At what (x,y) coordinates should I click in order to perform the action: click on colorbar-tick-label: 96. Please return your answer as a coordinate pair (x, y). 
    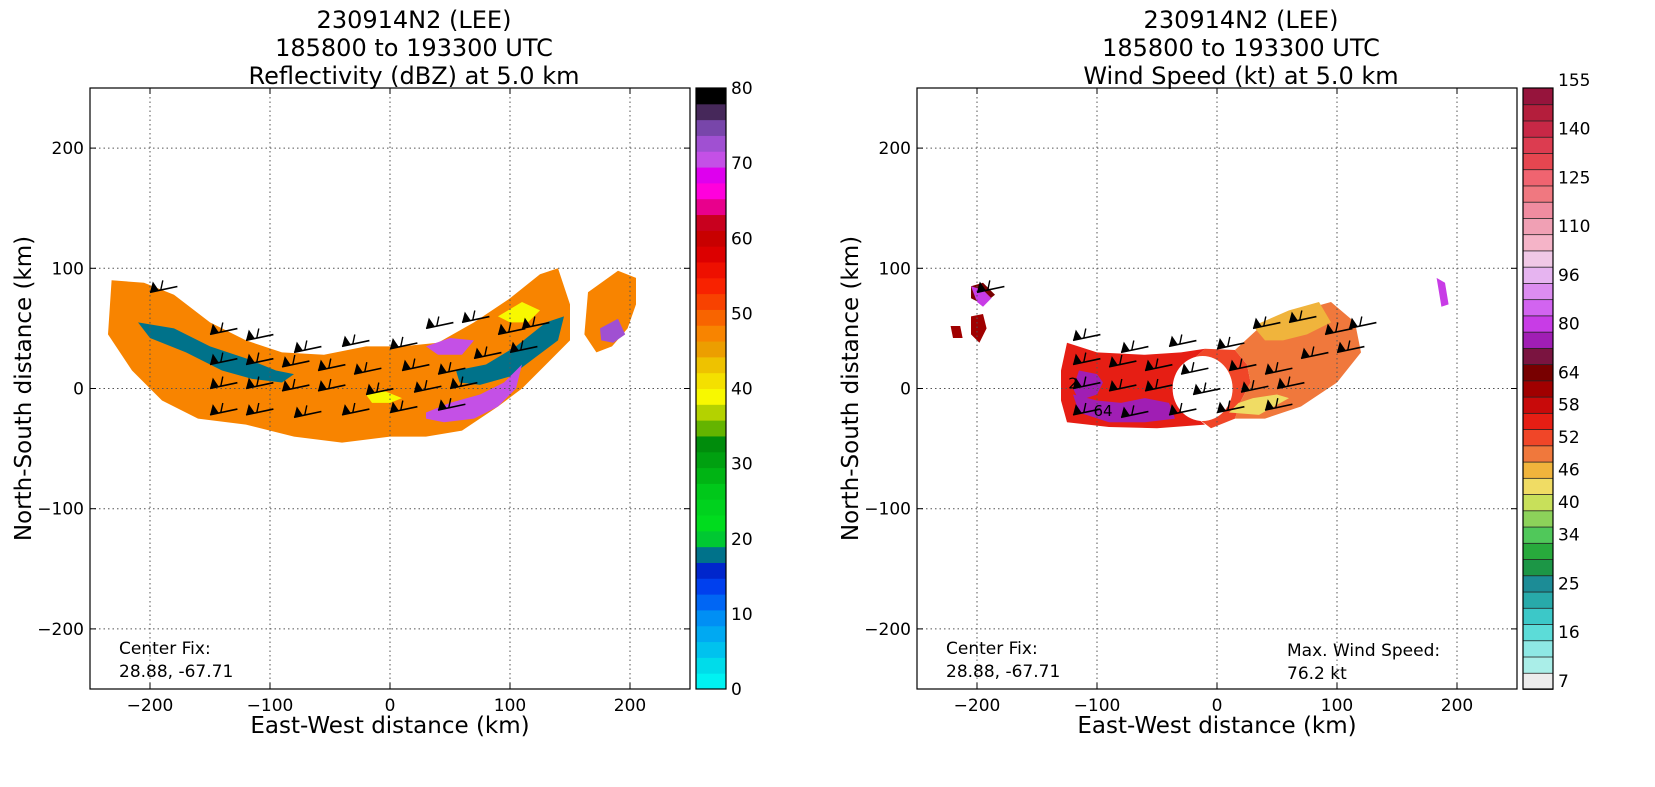
    Looking at the image, I should click on (1569, 276).